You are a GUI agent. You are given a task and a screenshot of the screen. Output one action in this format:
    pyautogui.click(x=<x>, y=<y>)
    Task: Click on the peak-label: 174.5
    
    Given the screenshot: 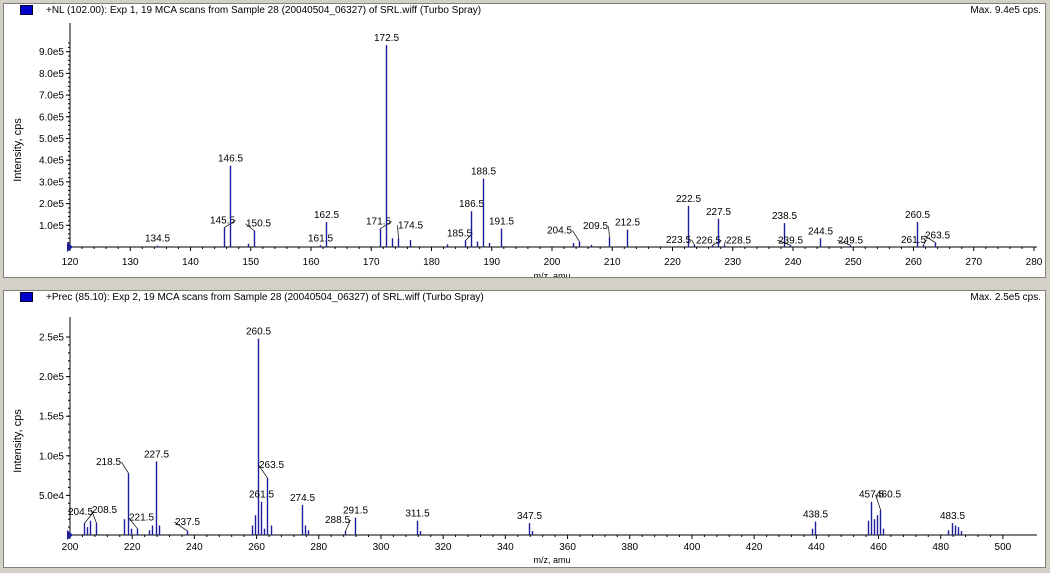 What is the action you would take?
    pyautogui.click(x=410, y=225)
    